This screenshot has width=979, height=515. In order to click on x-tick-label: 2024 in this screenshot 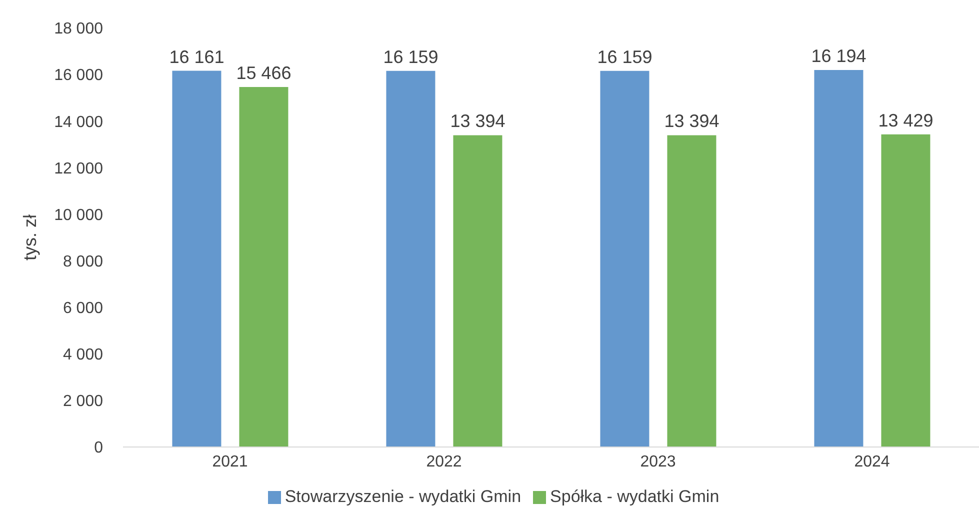, I will do `click(872, 461)`.